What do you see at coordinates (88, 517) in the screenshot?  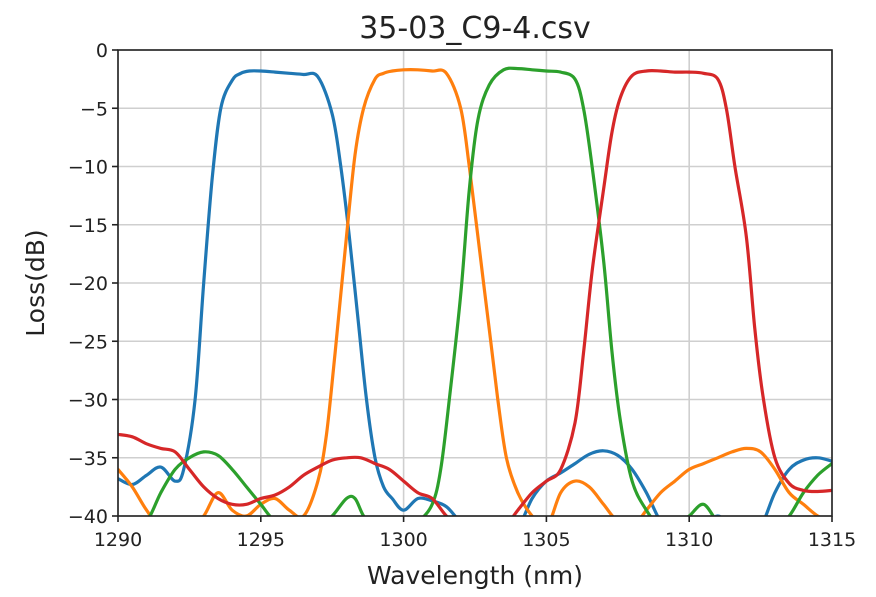 I see `y-tick-label: −40` at bounding box center [88, 517].